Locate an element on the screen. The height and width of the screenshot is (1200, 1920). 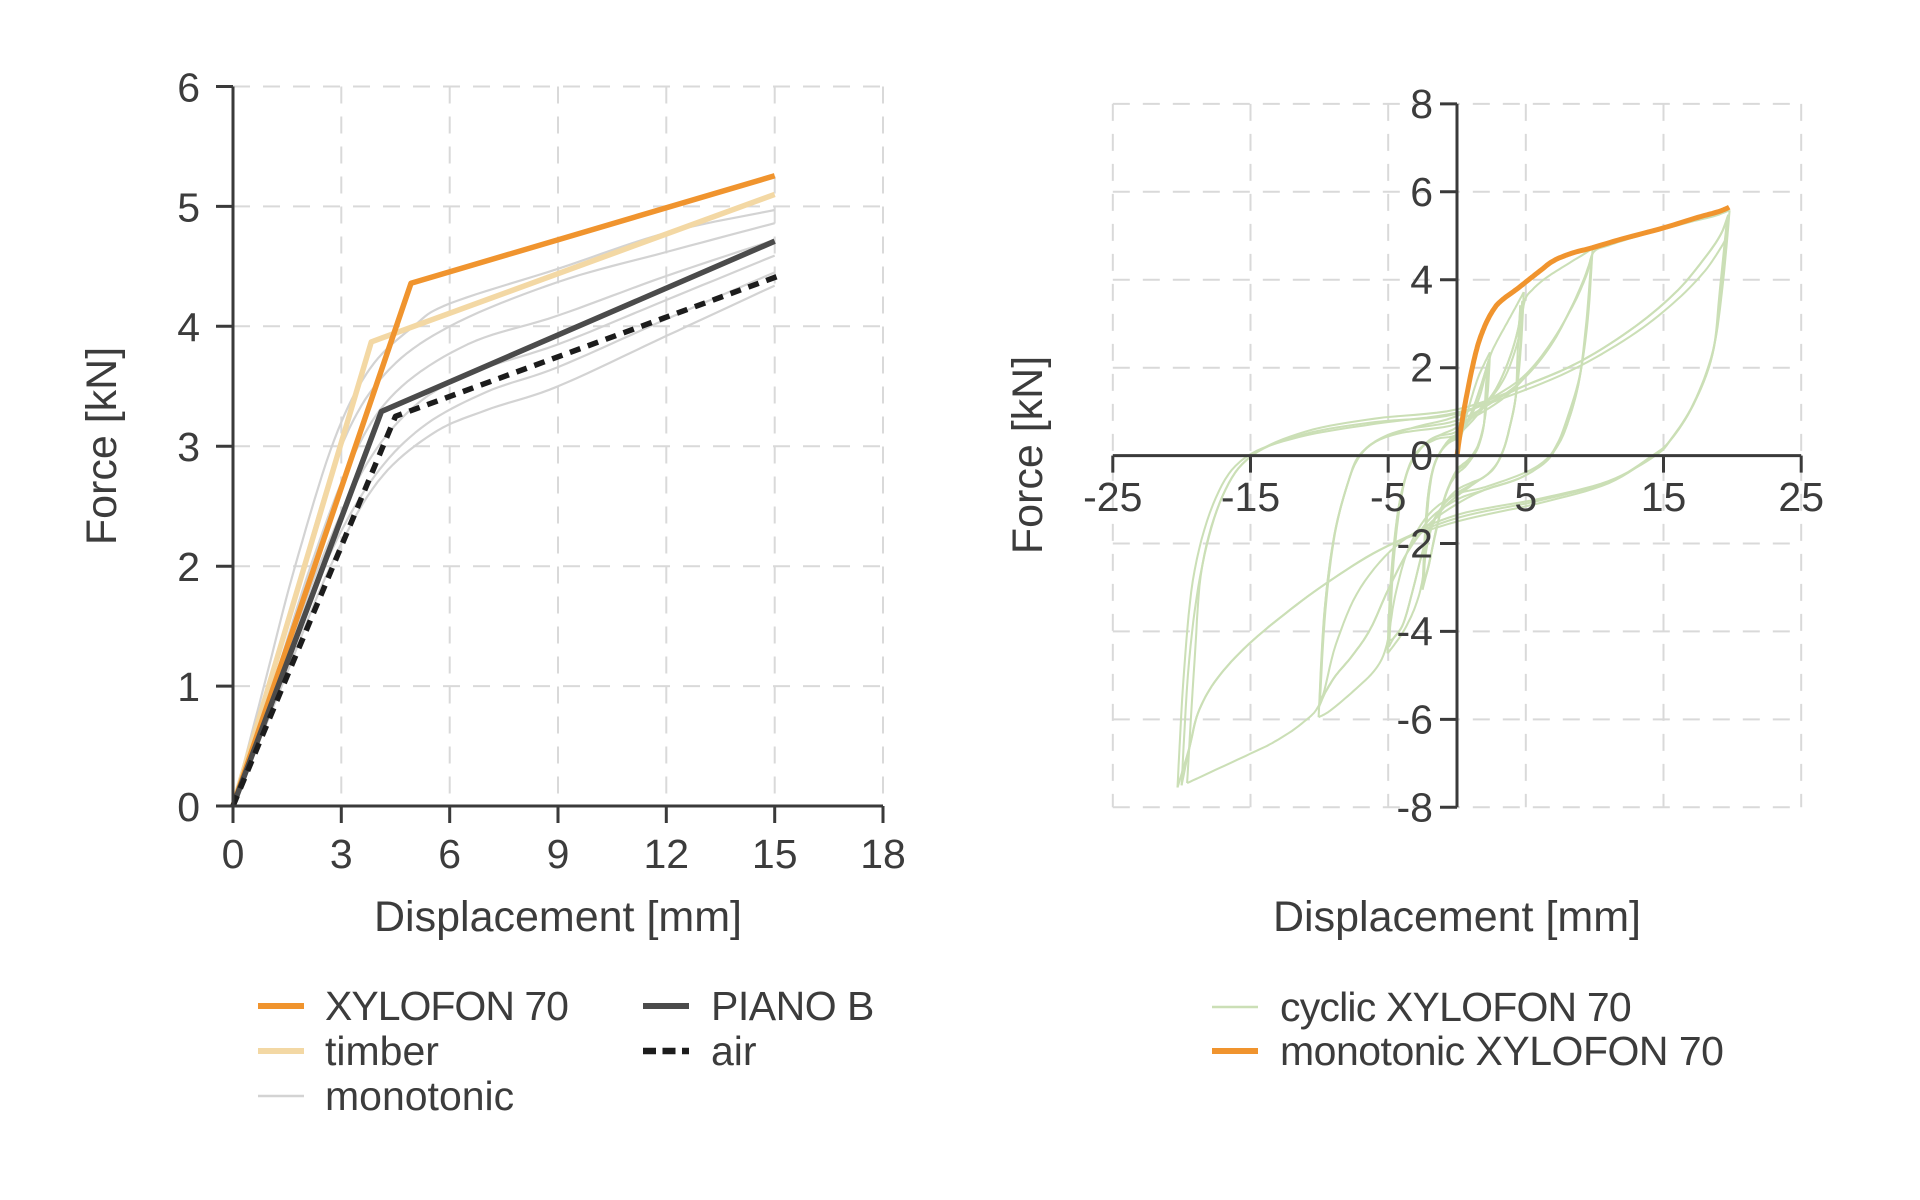
svg-text: 1 is located at coordinates (188, 687).